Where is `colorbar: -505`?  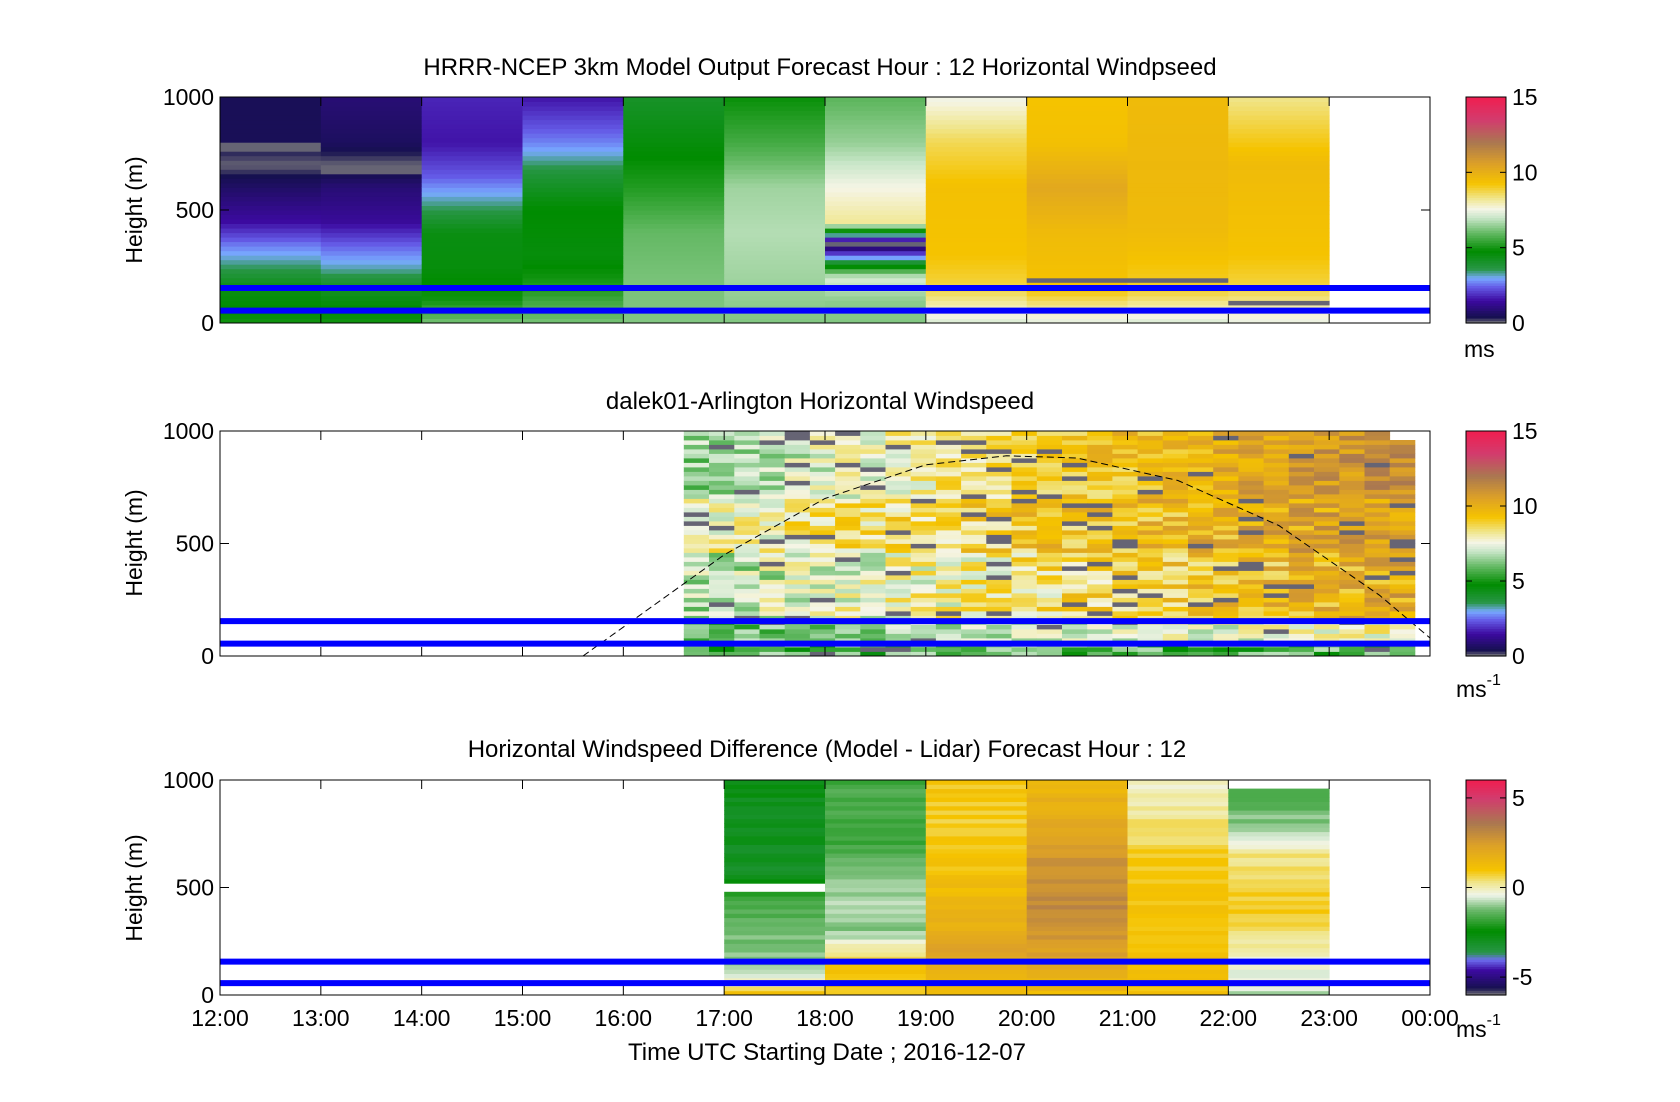 colorbar: -505 is located at coordinates (1498, 887).